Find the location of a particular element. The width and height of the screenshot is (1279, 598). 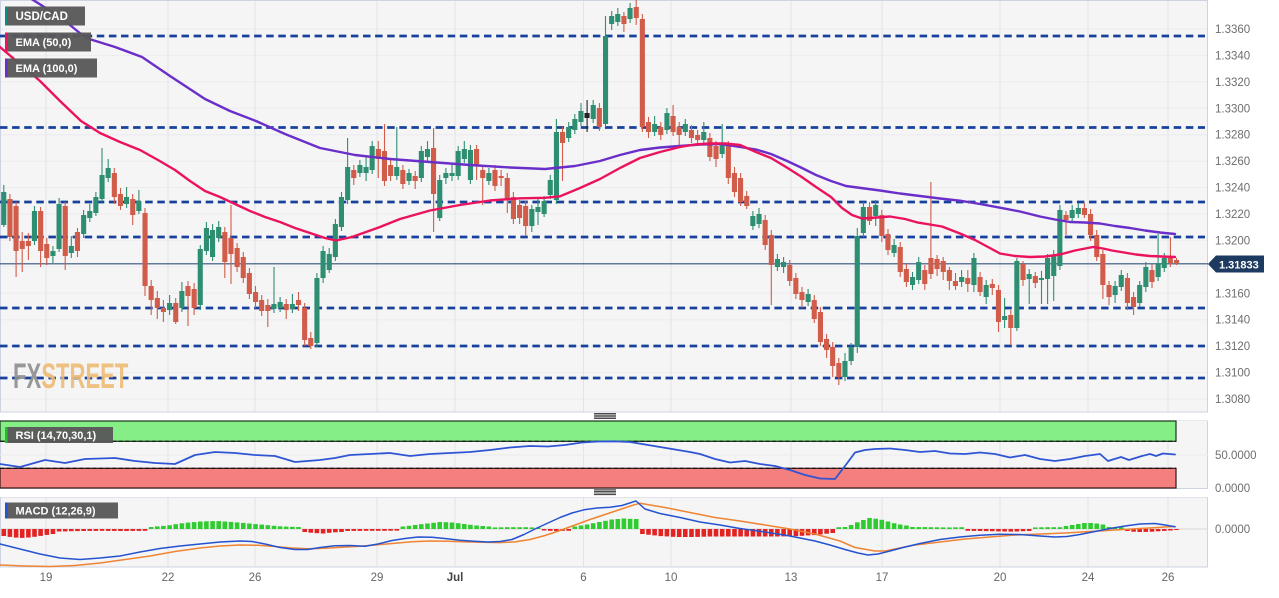

svg-text: 1.3320 is located at coordinates (1232, 83).